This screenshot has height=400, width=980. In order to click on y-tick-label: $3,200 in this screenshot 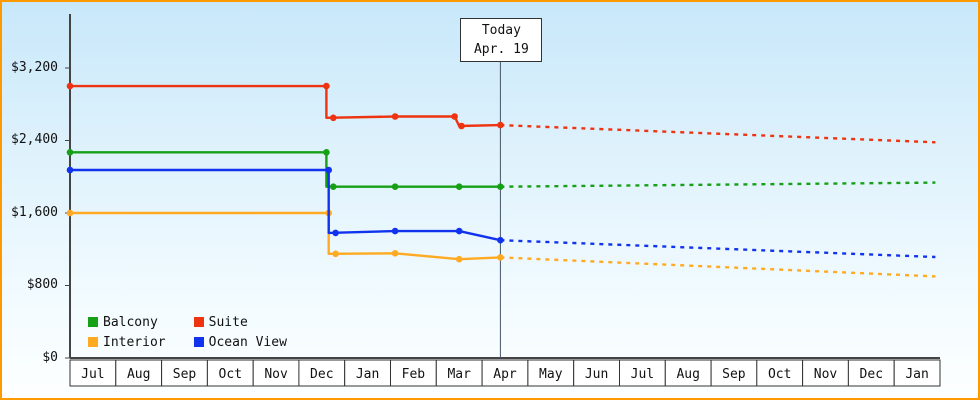, I will do `click(34, 67)`.